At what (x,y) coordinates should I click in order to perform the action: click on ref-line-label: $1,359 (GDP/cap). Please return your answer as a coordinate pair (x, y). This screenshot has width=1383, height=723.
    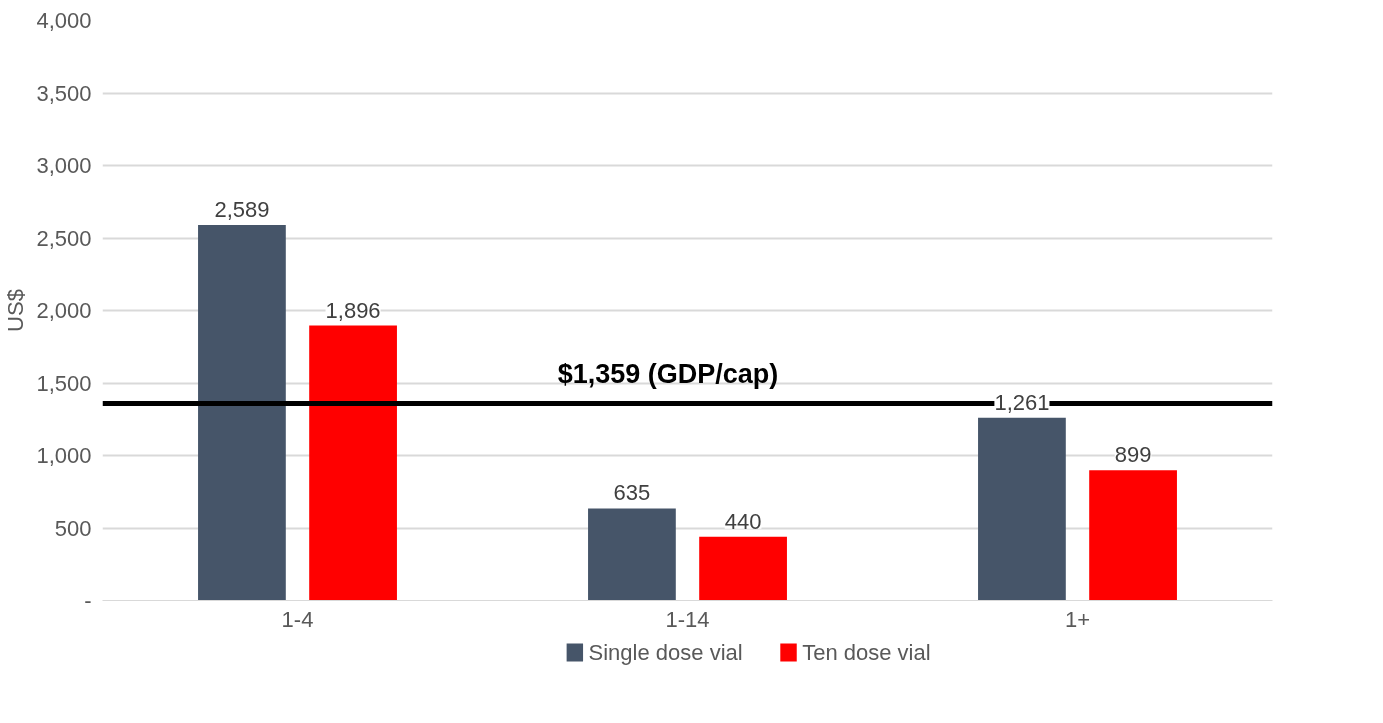
    Looking at the image, I should click on (668, 374).